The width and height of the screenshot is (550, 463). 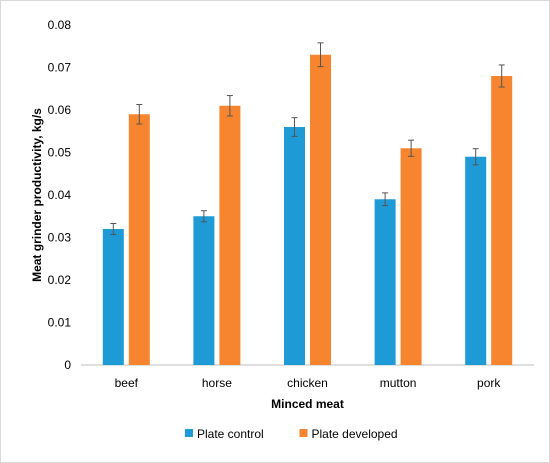 What do you see at coordinates (230, 235) in the screenshot?
I see `bar-plate-developed-horse` at bounding box center [230, 235].